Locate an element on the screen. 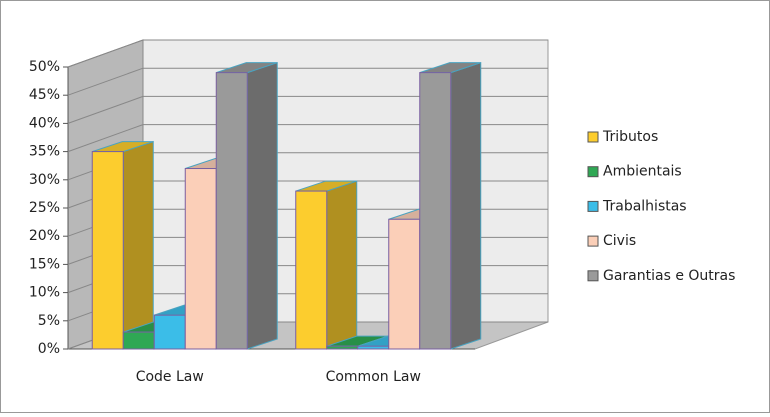 The width and height of the screenshot is (770, 417). legend-label: Ambientais is located at coordinates (642, 172).